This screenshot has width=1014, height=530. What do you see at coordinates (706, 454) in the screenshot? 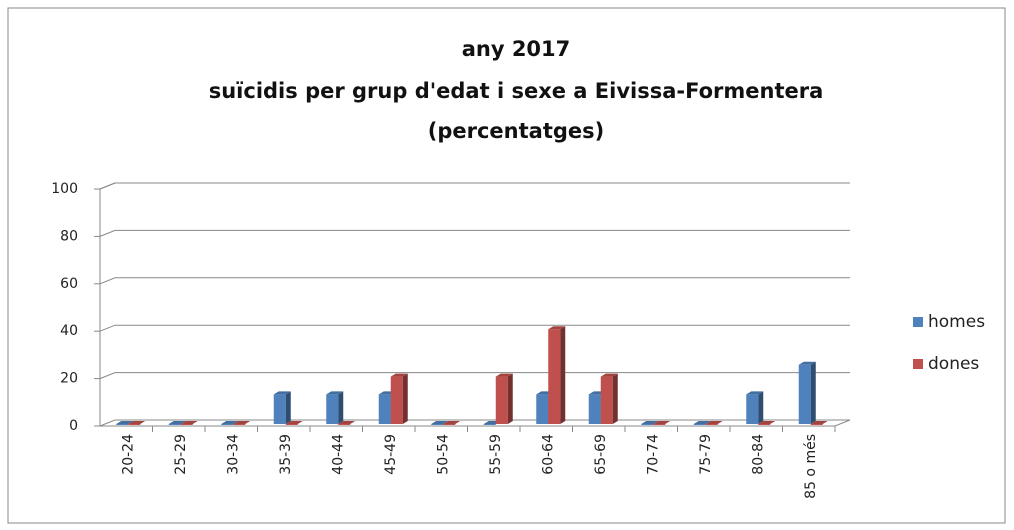
I see `x-tick-label: 75-79` at bounding box center [706, 454].